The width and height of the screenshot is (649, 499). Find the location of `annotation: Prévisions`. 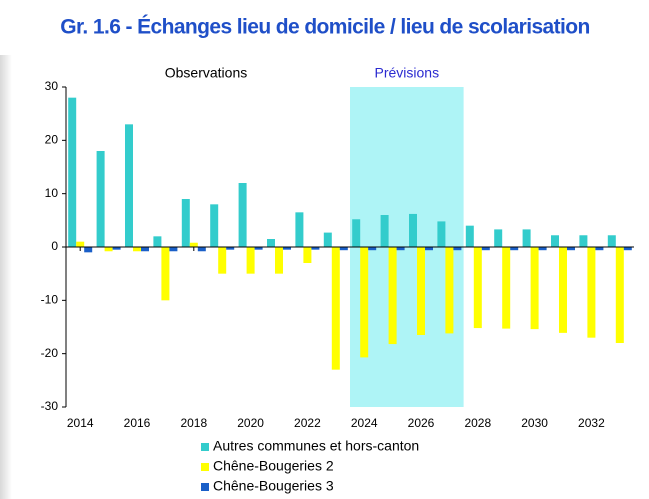

annotation: Prévisions is located at coordinates (407, 73).